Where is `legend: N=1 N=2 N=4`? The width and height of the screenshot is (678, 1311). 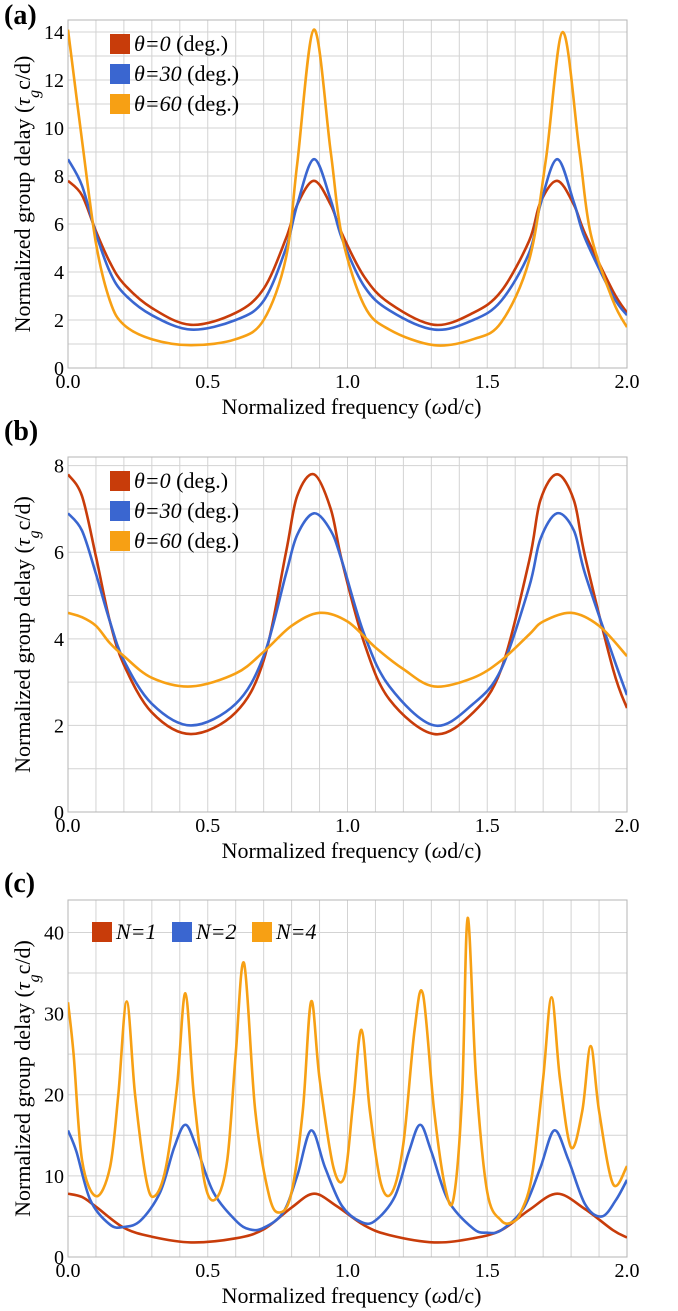 legend: N=1 N=2 N=4 is located at coordinates (204, 931).